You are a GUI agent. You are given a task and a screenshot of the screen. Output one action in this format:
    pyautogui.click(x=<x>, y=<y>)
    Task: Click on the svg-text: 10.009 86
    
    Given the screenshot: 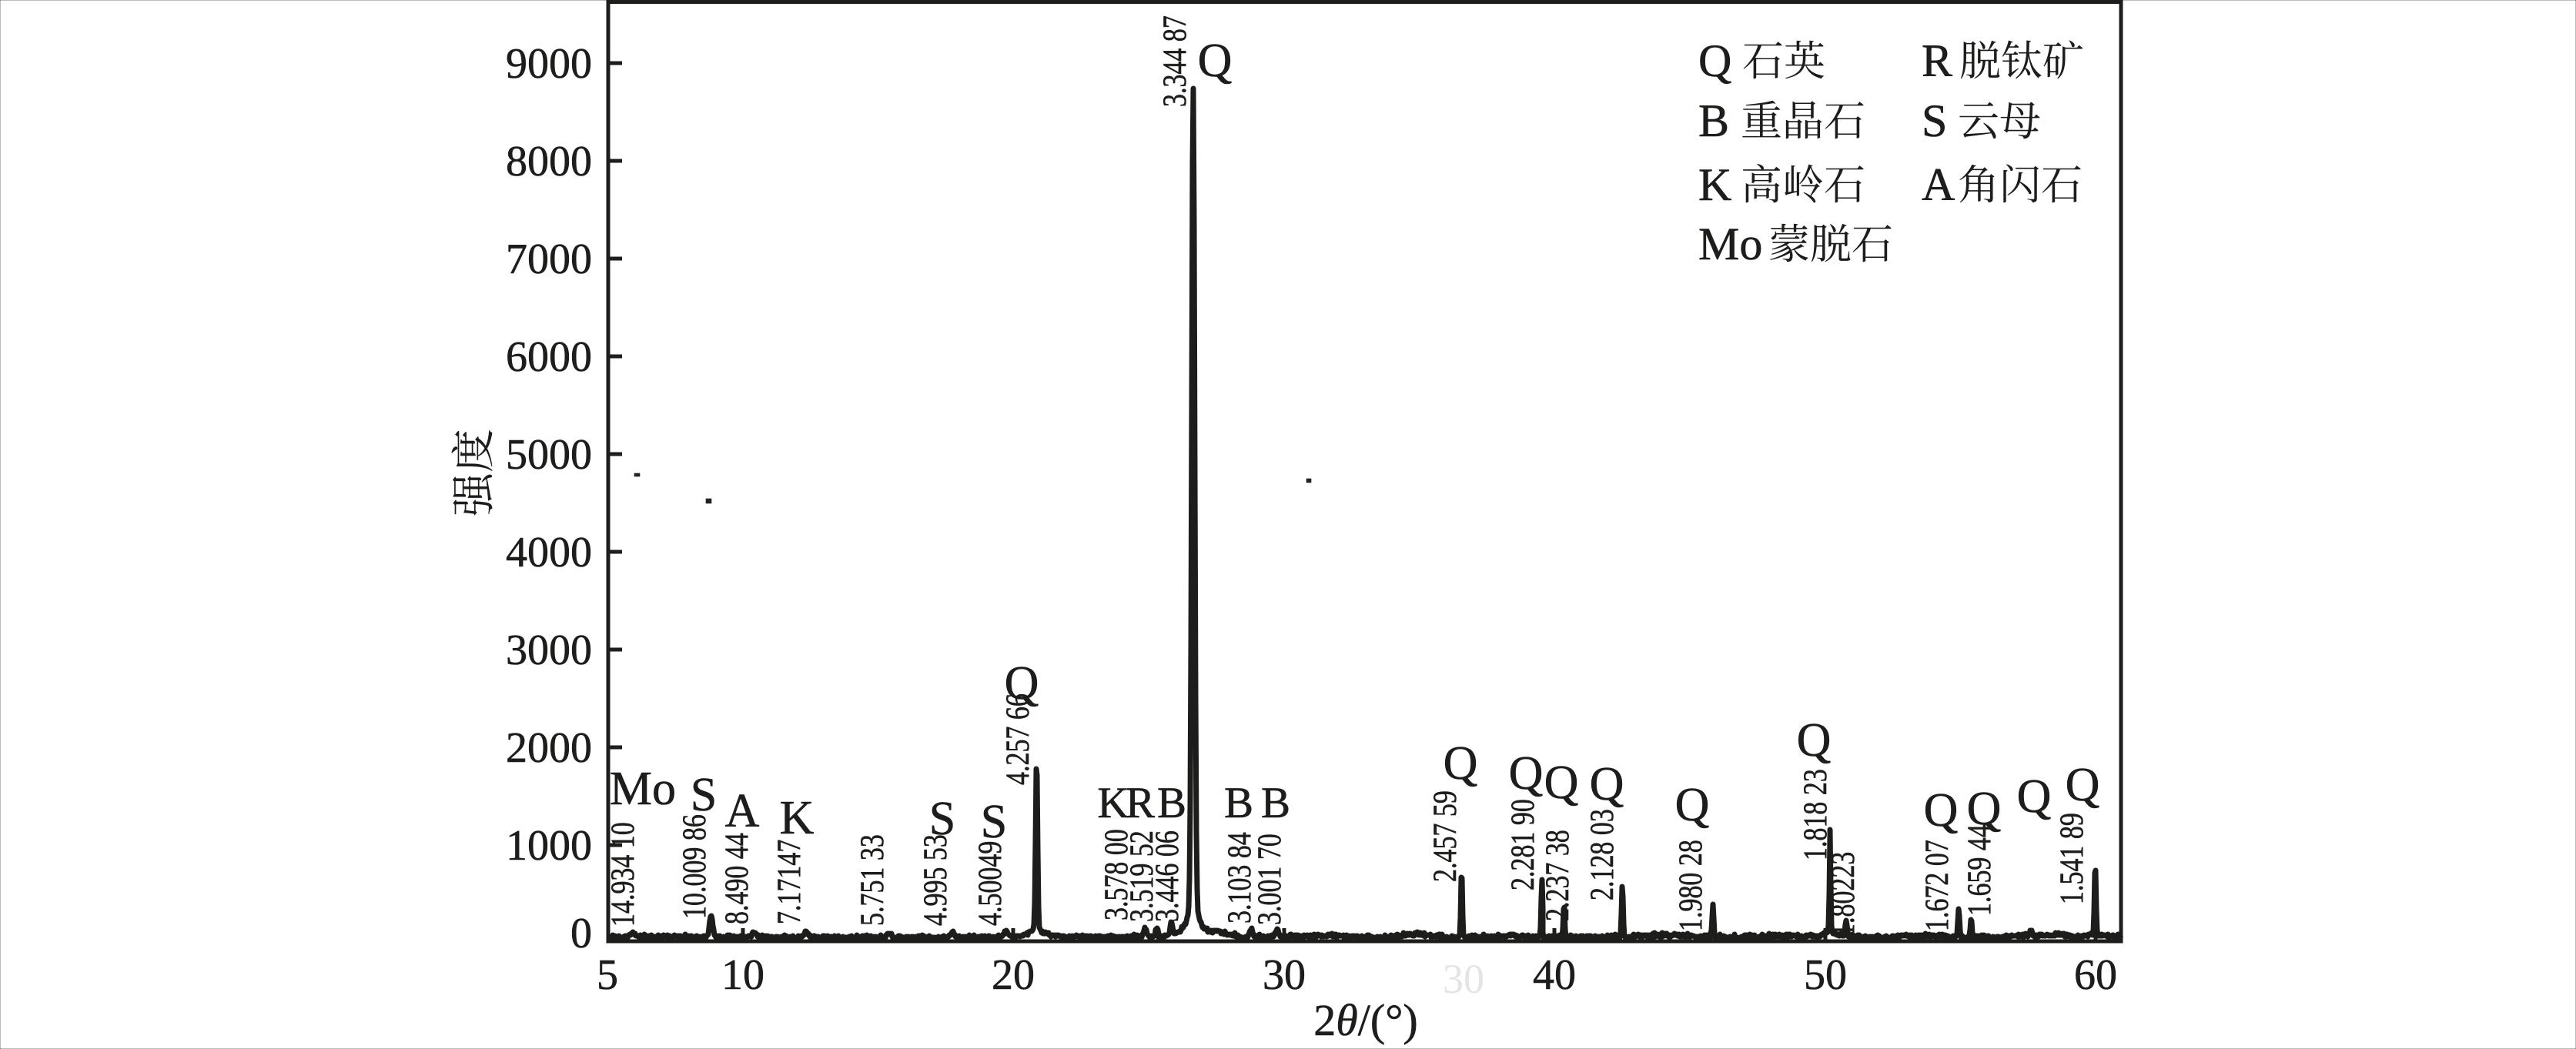 What is the action you would take?
    pyautogui.click(x=695, y=866)
    